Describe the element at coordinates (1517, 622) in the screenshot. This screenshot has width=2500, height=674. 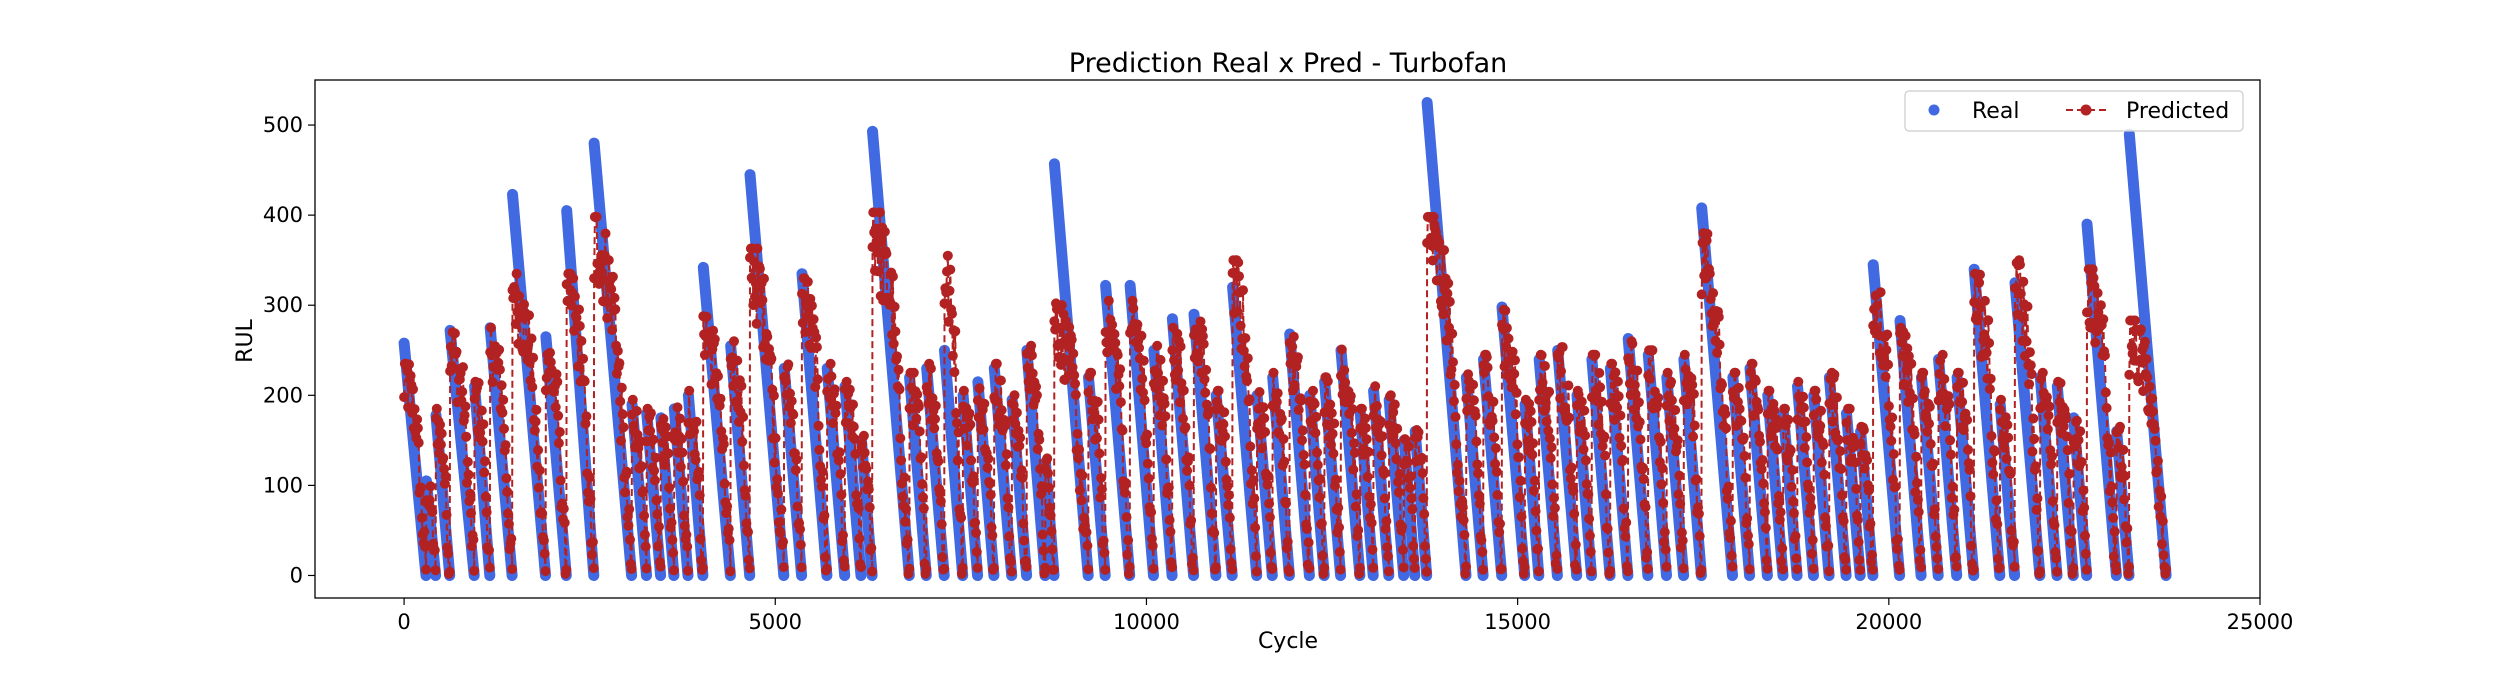
I see `x-tick-label: 15000` at that location.